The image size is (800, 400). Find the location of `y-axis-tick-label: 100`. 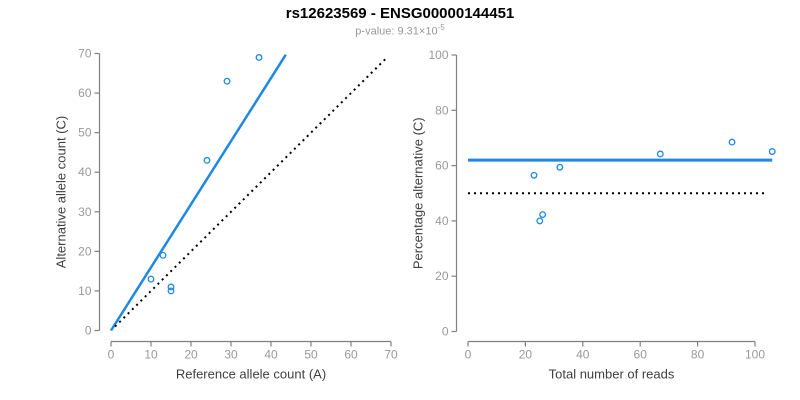

y-axis-tick-label: 100 is located at coordinates (438, 55).